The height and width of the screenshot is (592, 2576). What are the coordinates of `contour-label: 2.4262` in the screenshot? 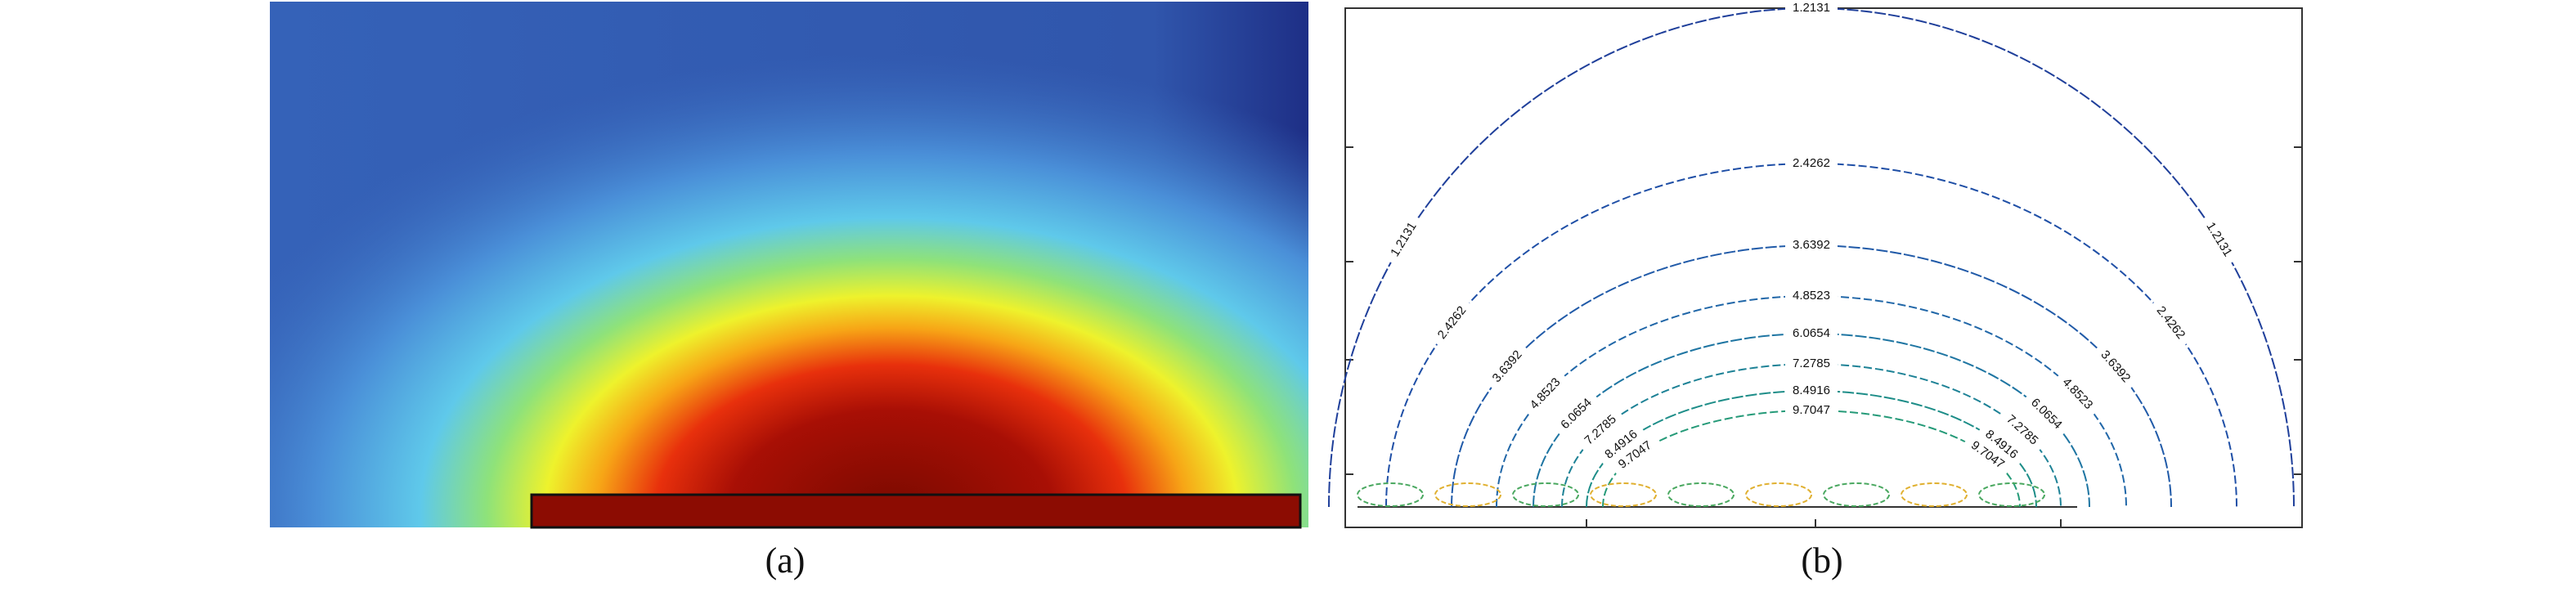 It's located at (1811, 163).